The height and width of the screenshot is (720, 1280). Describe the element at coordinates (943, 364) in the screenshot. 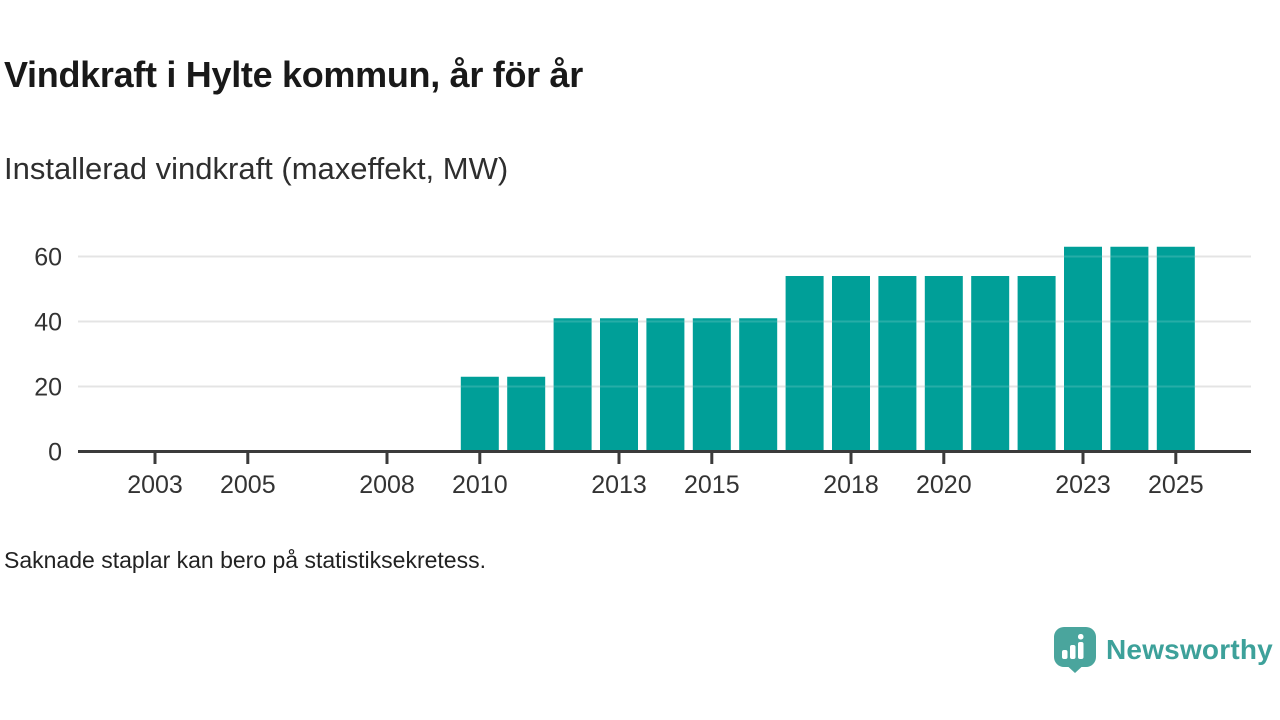

I see `bar-2020` at that location.